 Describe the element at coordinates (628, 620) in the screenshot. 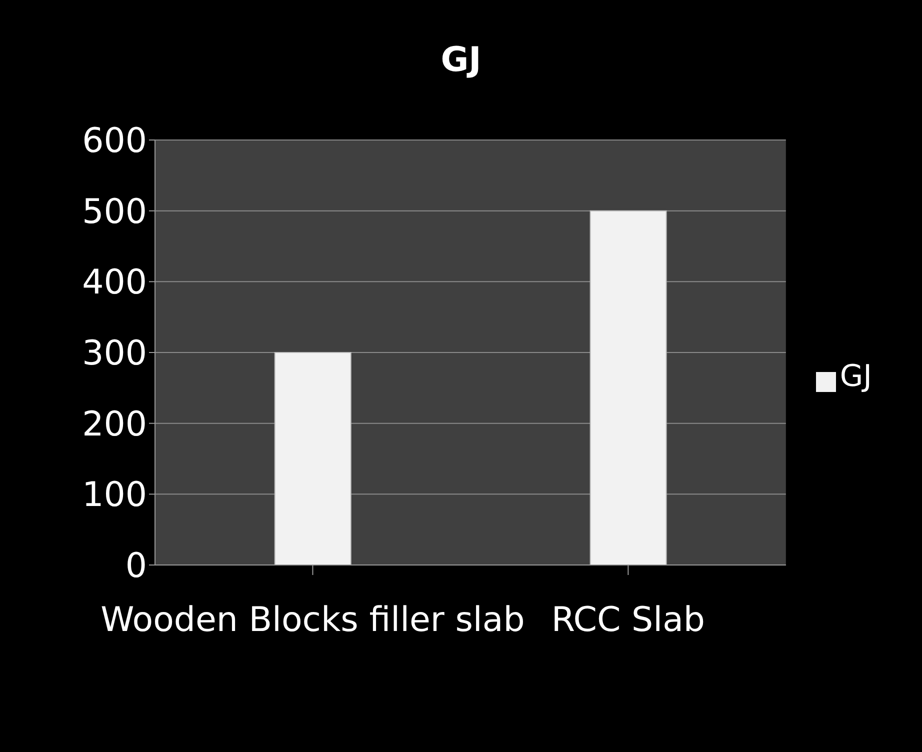

I see `x-tick-label: RCC Slab` at that location.